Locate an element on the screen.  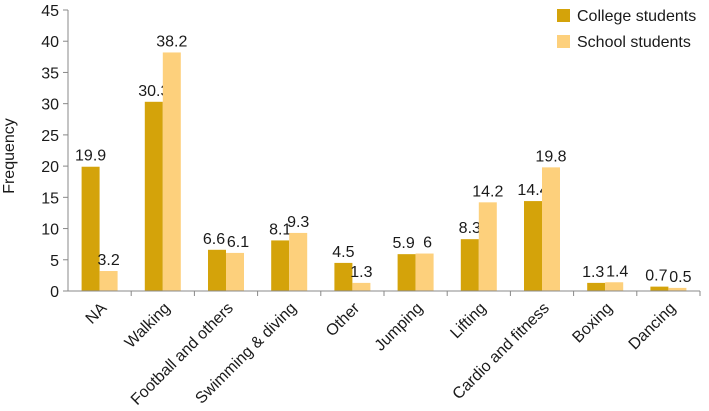
data-label: 3.2 is located at coordinates (108, 260).